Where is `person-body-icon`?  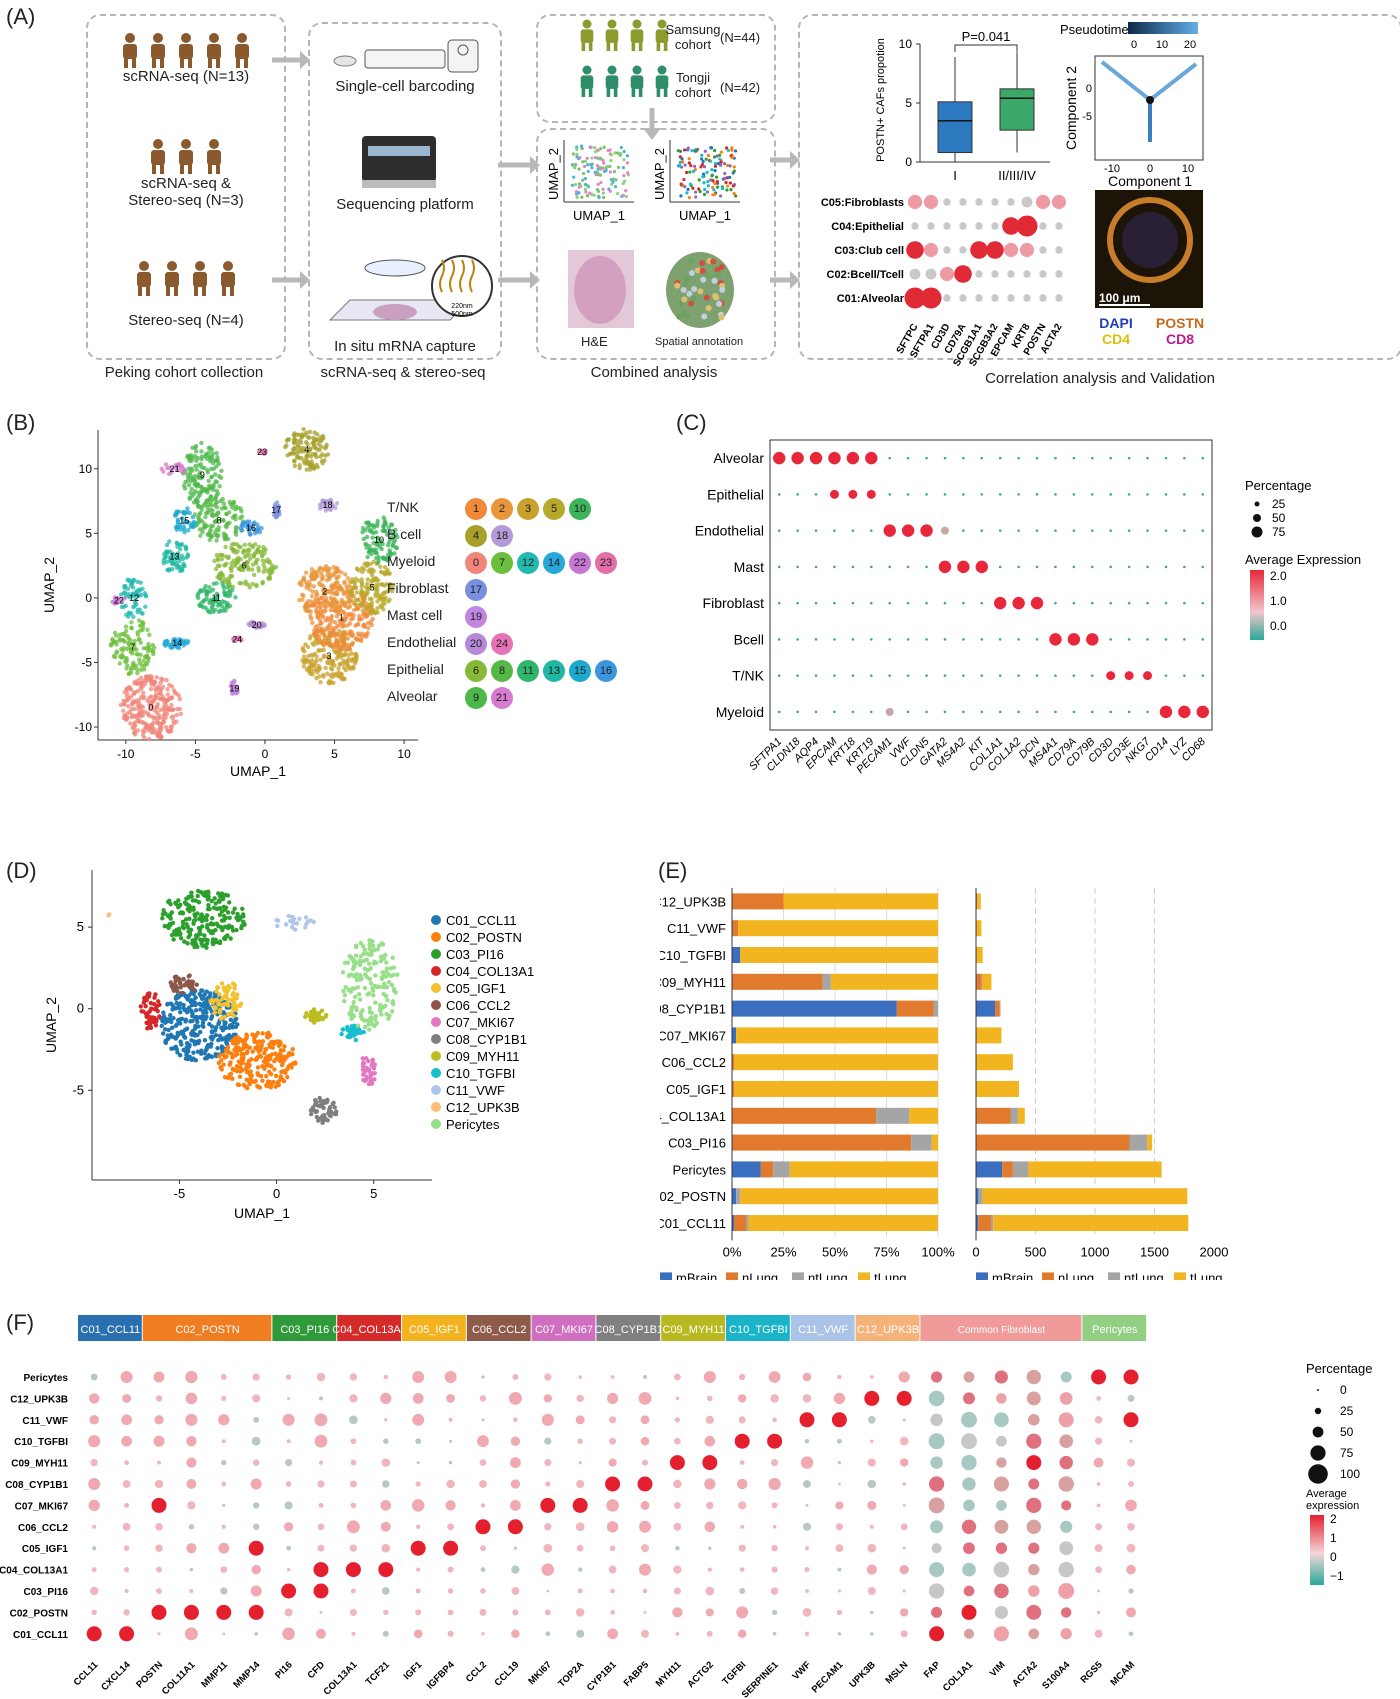
person-body-icon is located at coordinates (186, 157).